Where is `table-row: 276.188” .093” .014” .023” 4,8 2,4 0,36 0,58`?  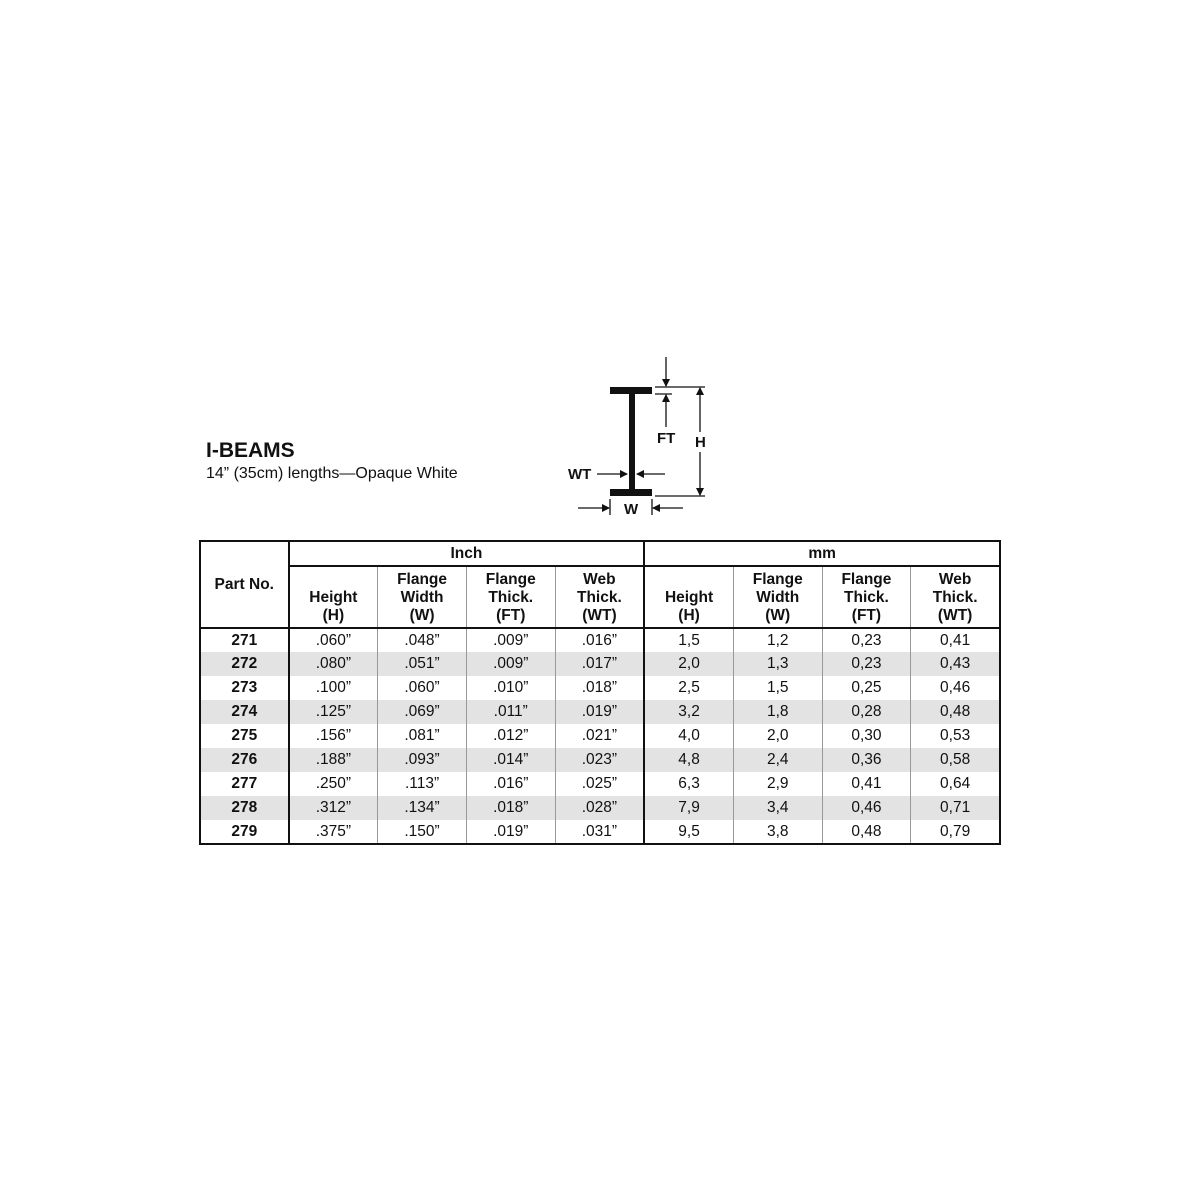
table-row: 276.188” .093” .014” .023” 4,8 2,4 0,36 0,58 is located at coordinates (599, 760).